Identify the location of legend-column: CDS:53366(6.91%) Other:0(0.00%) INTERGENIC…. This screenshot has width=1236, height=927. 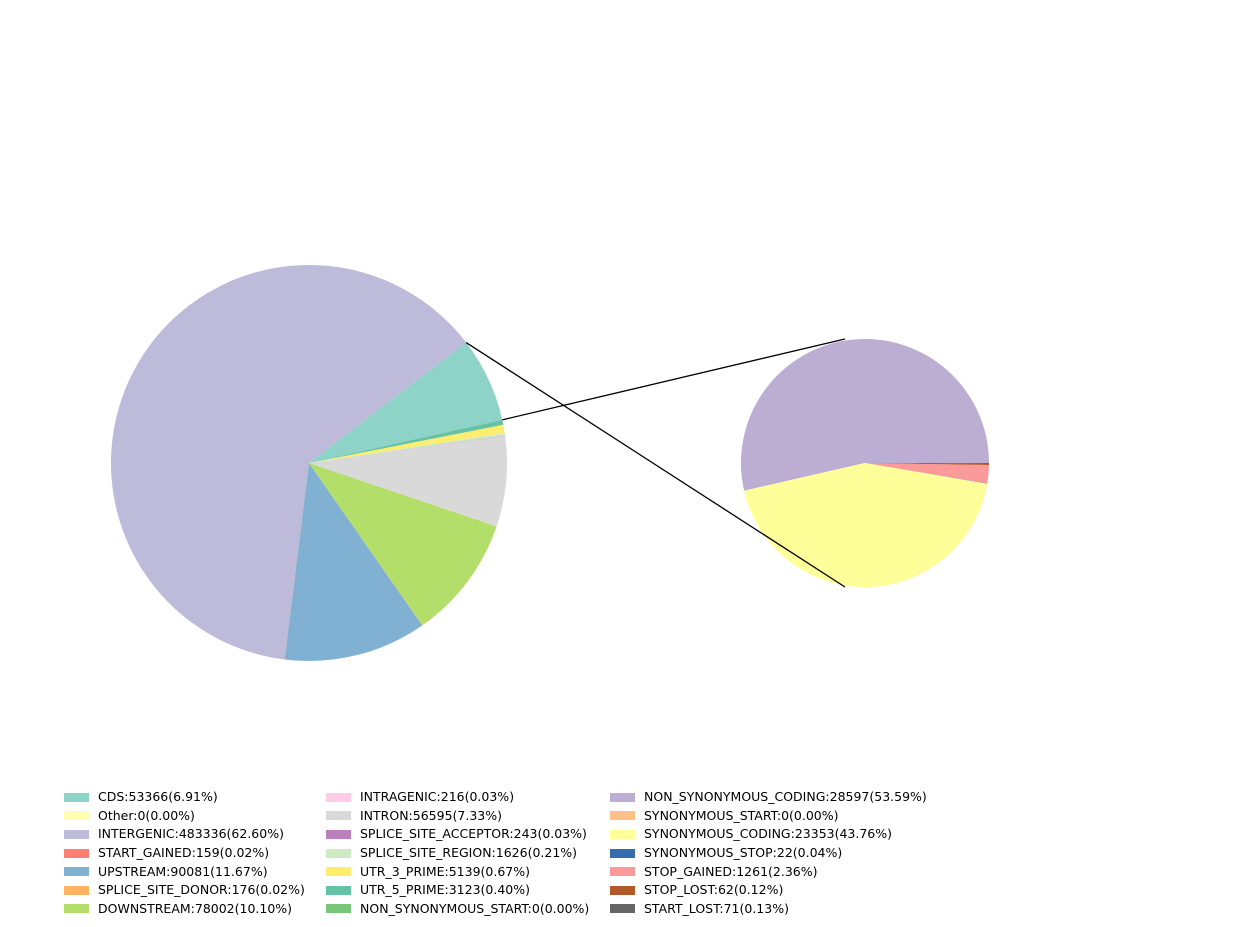
(184, 853).